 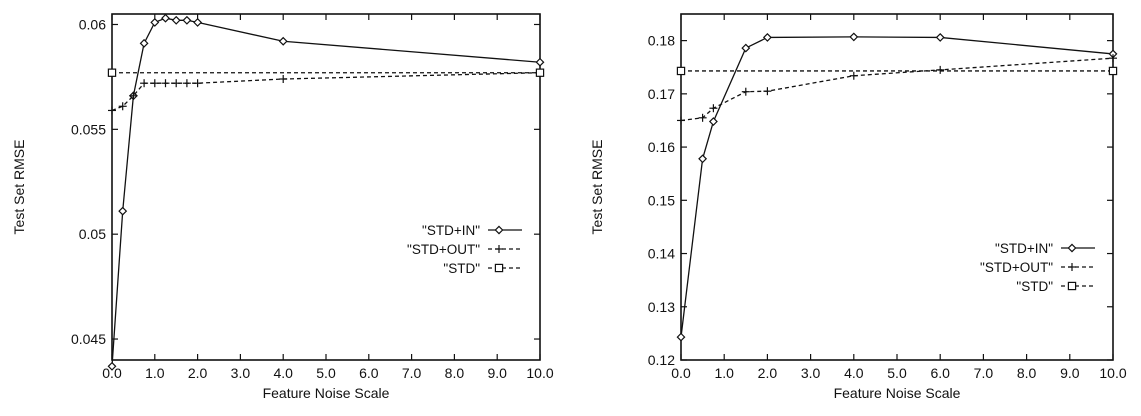 What do you see at coordinates (92, 24) in the screenshot?
I see `y-tick-label: 0.06` at bounding box center [92, 24].